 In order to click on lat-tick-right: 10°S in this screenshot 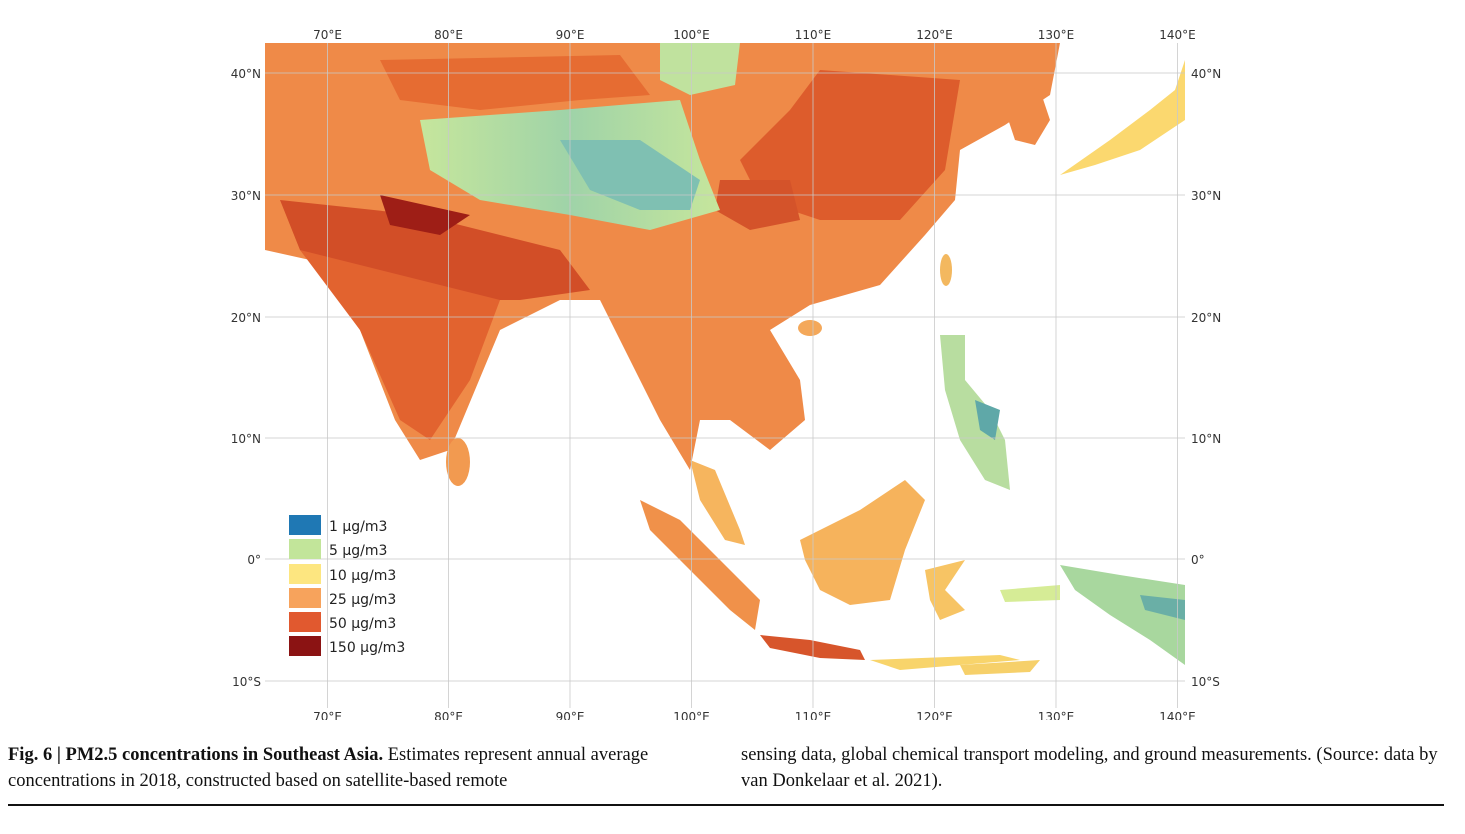, I will do `click(1205, 682)`.